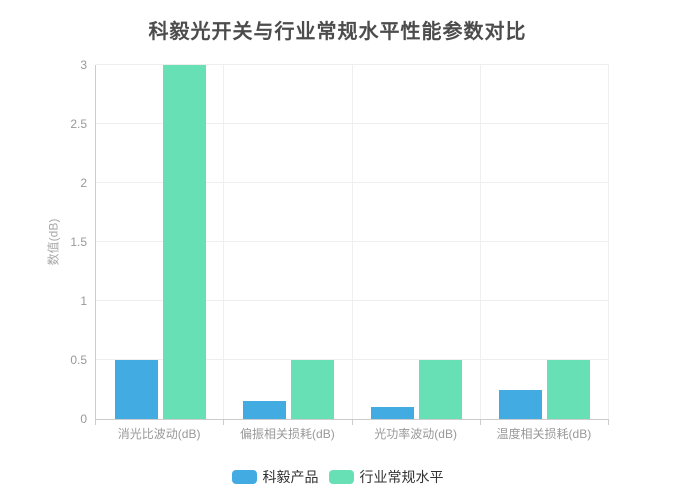 The image size is (675, 500). I want to click on legend-item-0: 科毅产品, so click(275, 477).